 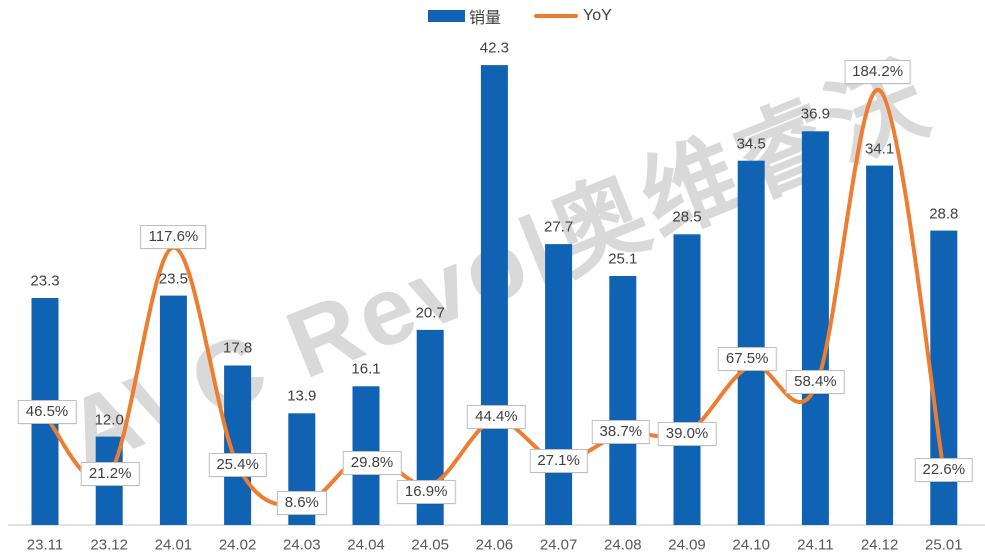 What do you see at coordinates (597, 15) in the screenshot?
I see `legend-yoy-label: YoY` at bounding box center [597, 15].